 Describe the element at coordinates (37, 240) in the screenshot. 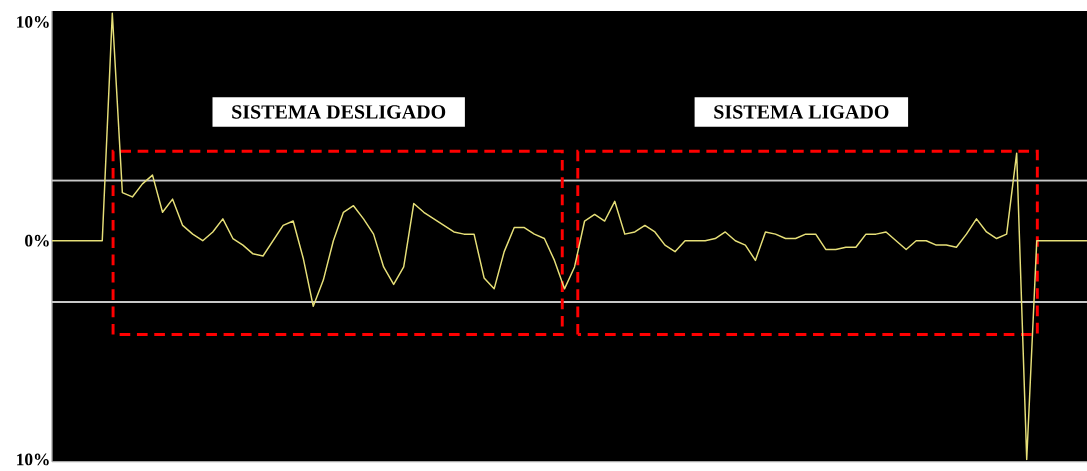

I see `y-tick-label: 0%` at that location.